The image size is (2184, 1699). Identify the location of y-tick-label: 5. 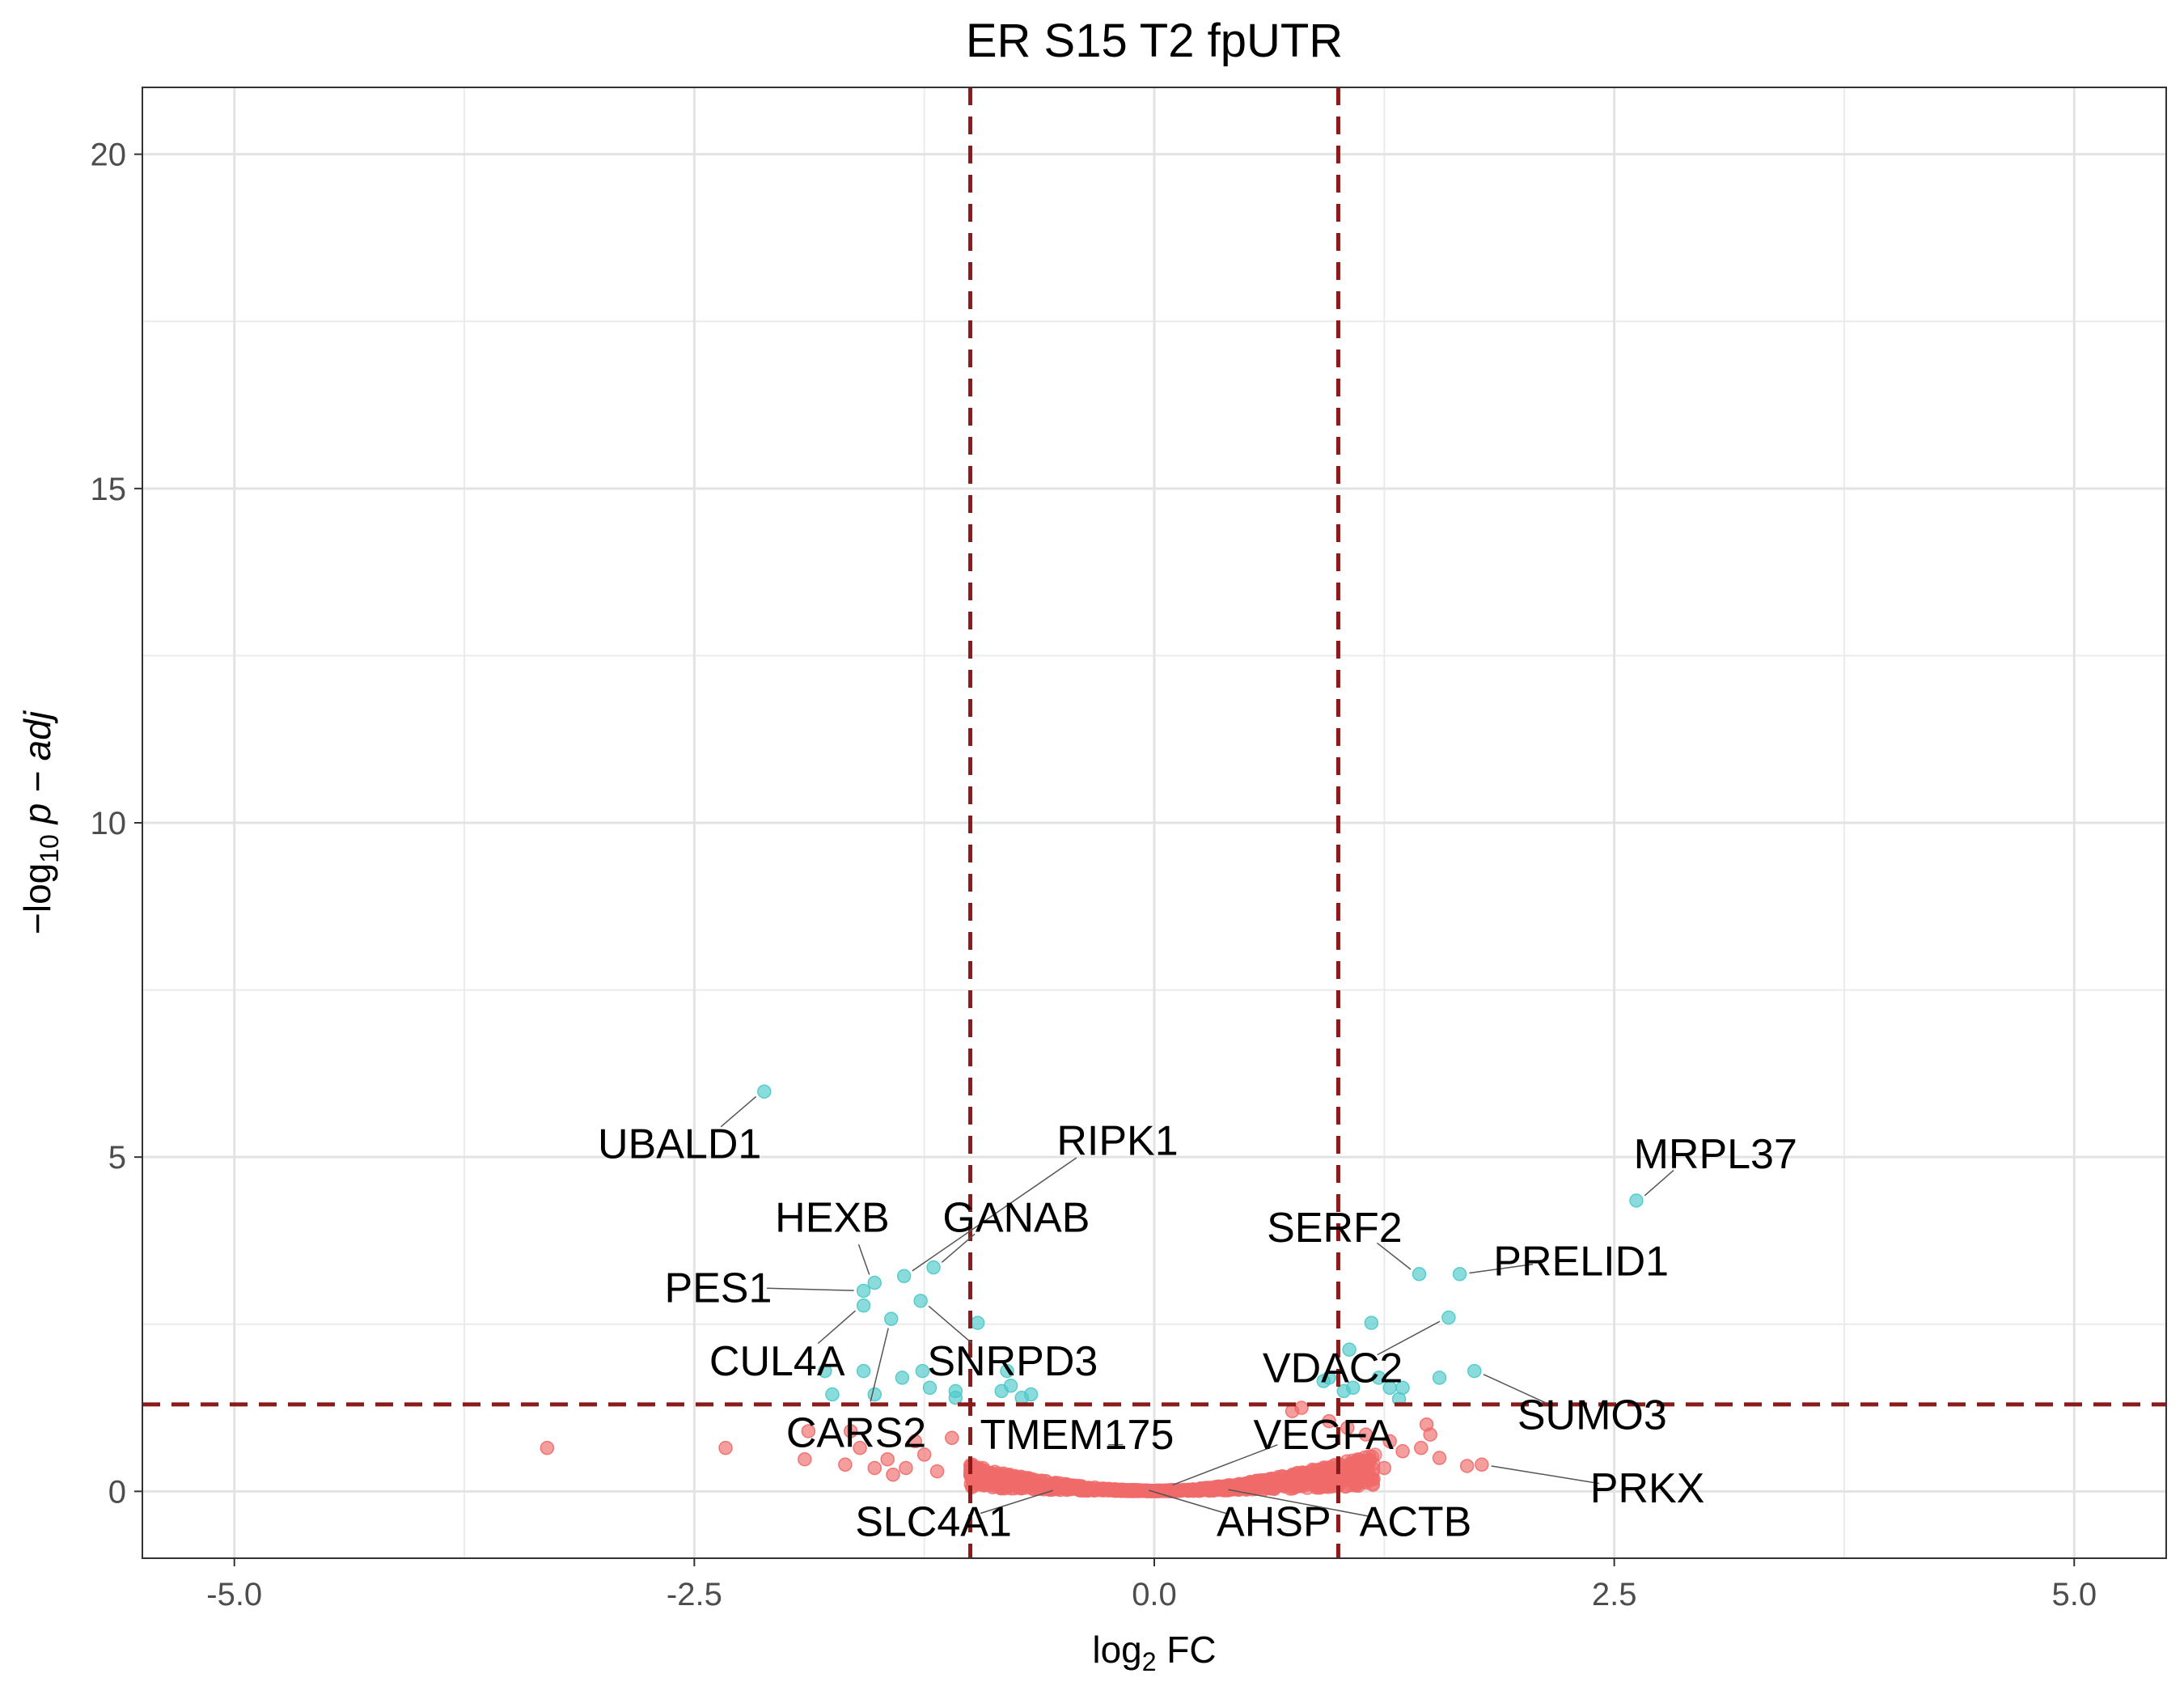
(117, 1158).